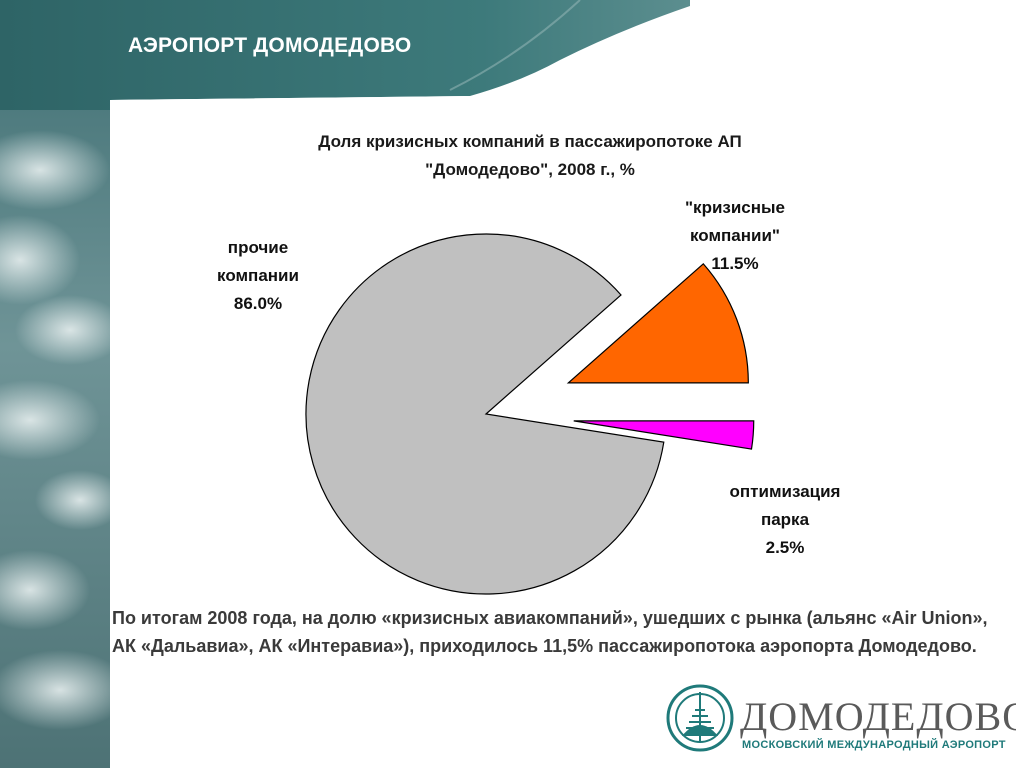  Describe the element at coordinates (735, 263) in the screenshot. I see `slice-value-crisis: 11.5%` at that location.